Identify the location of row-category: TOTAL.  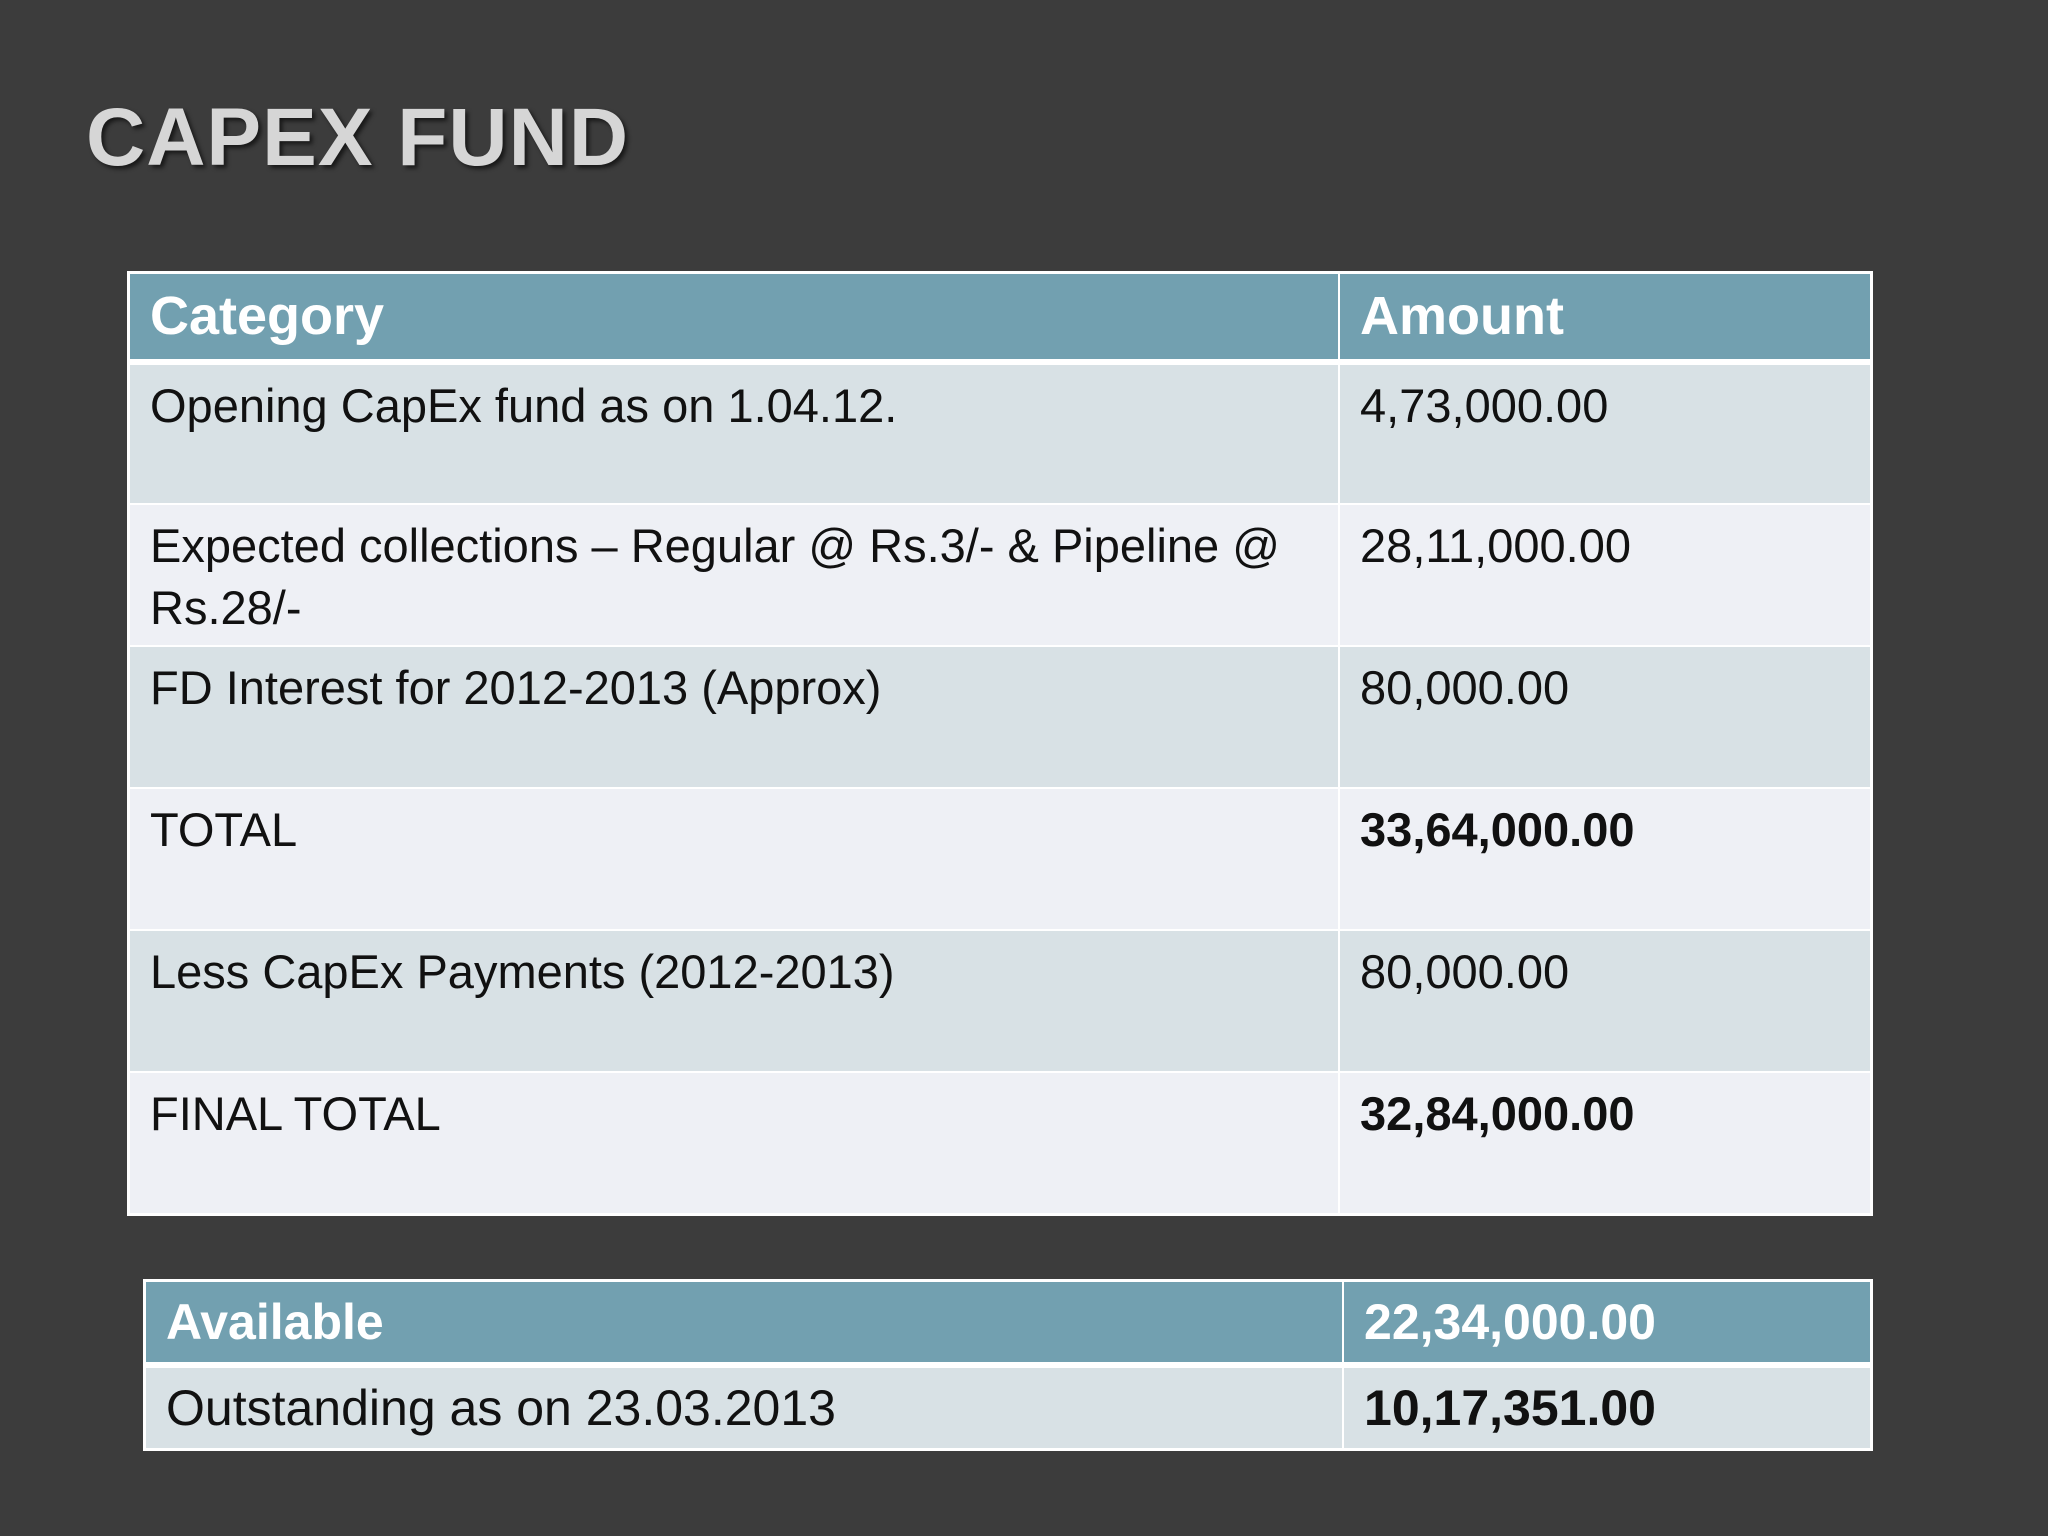
(734, 859).